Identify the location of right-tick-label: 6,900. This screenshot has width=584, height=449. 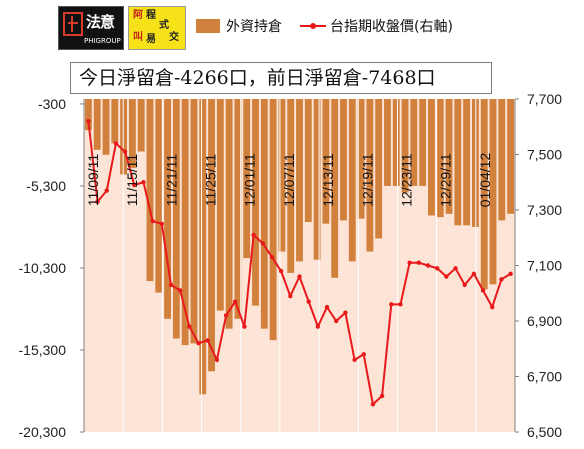
(544, 321).